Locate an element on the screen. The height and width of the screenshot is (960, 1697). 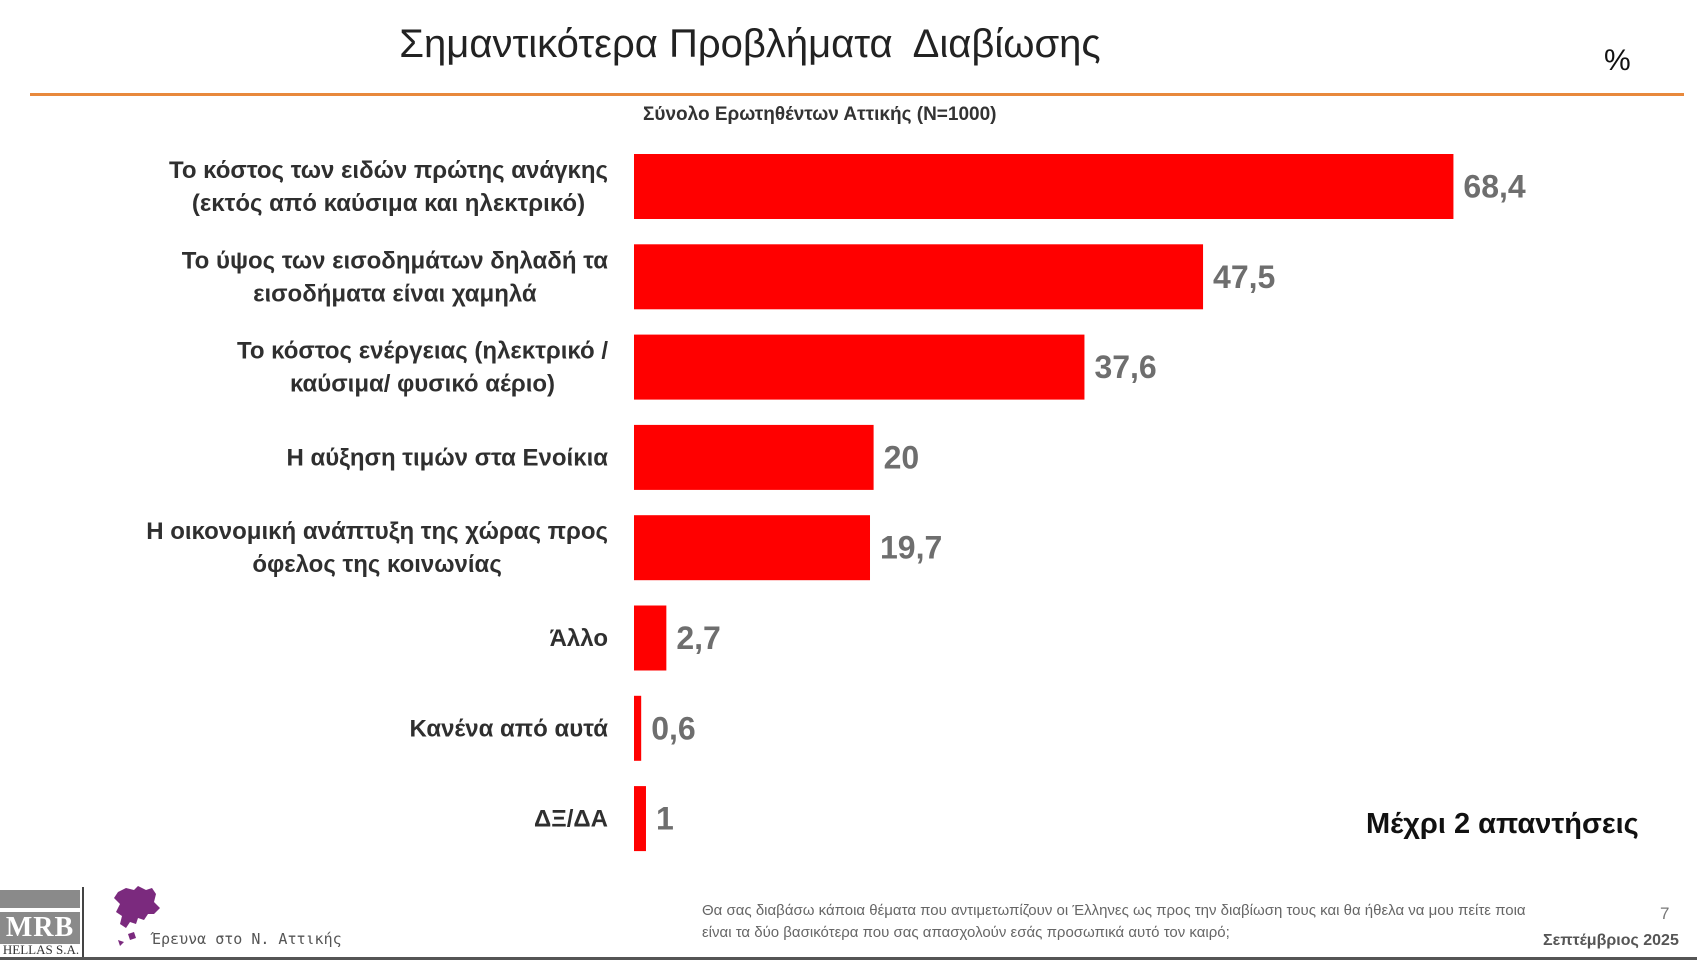
category-label-6: Κανένα από αυτά is located at coordinates (509, 728).